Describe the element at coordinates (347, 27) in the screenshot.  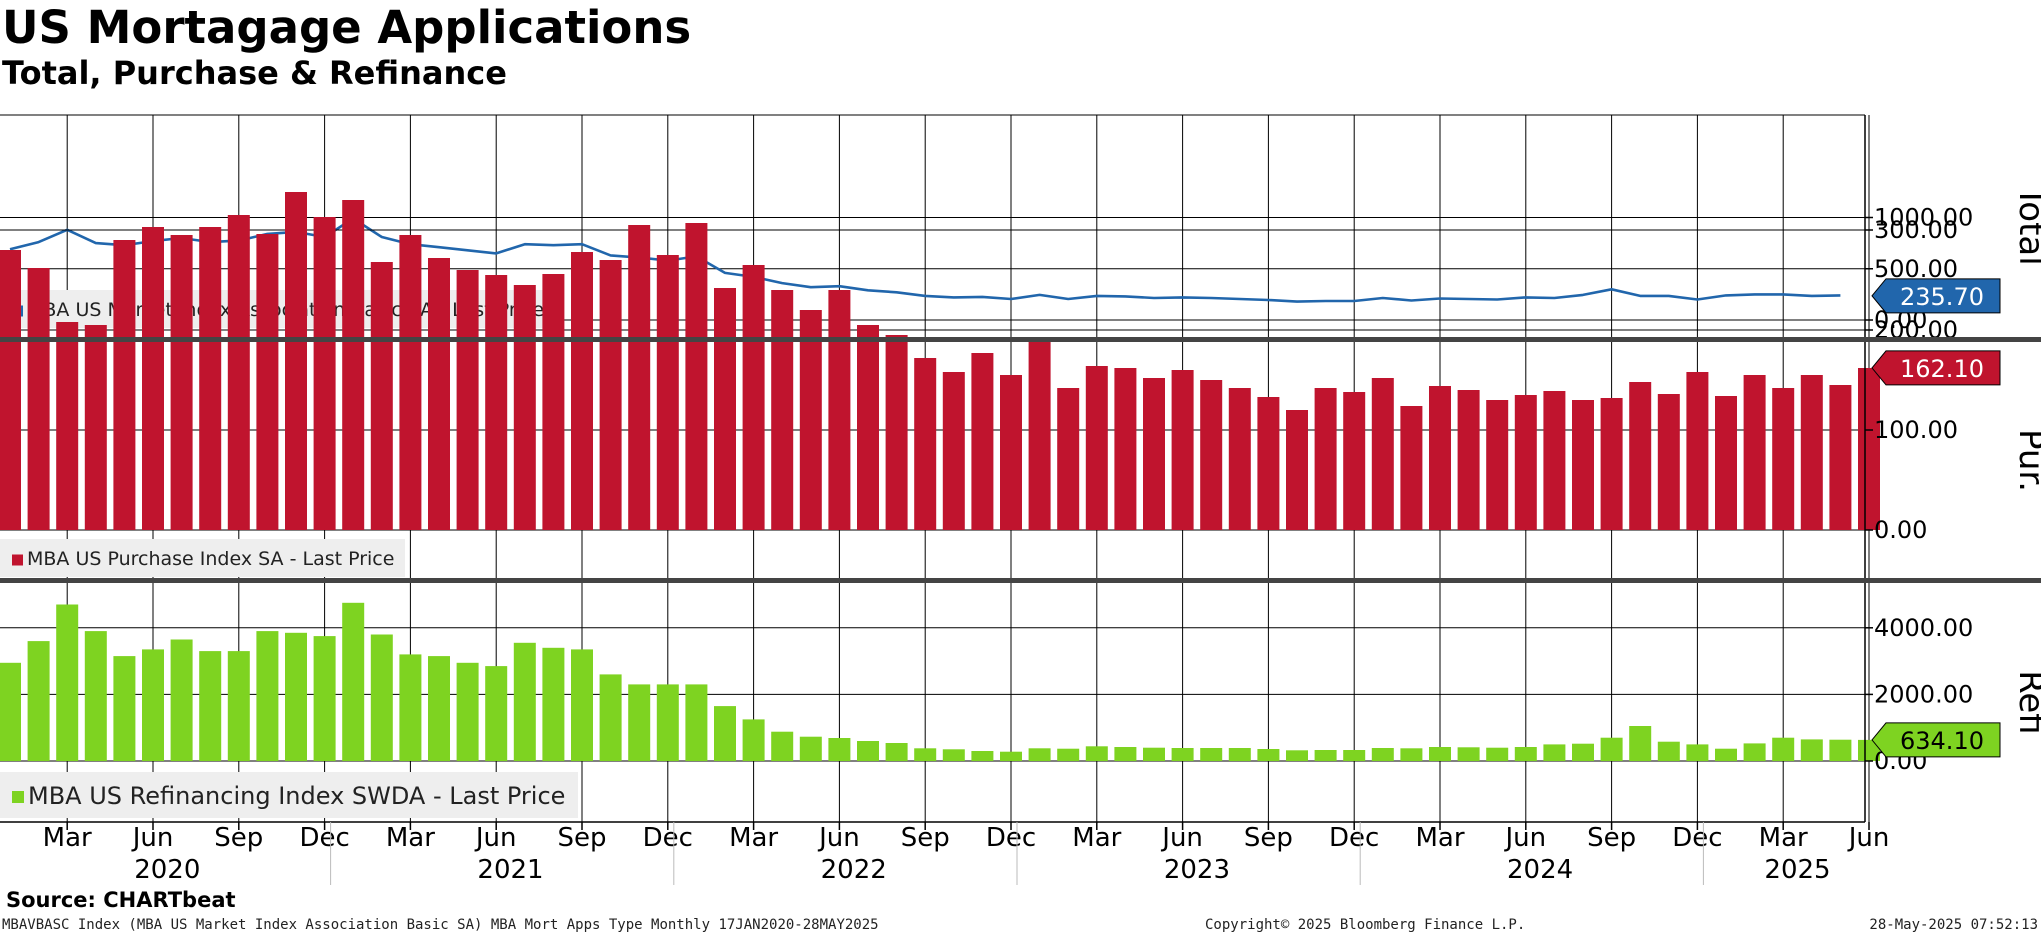
I see `chart-title: US Mortagage Applications` at that location.